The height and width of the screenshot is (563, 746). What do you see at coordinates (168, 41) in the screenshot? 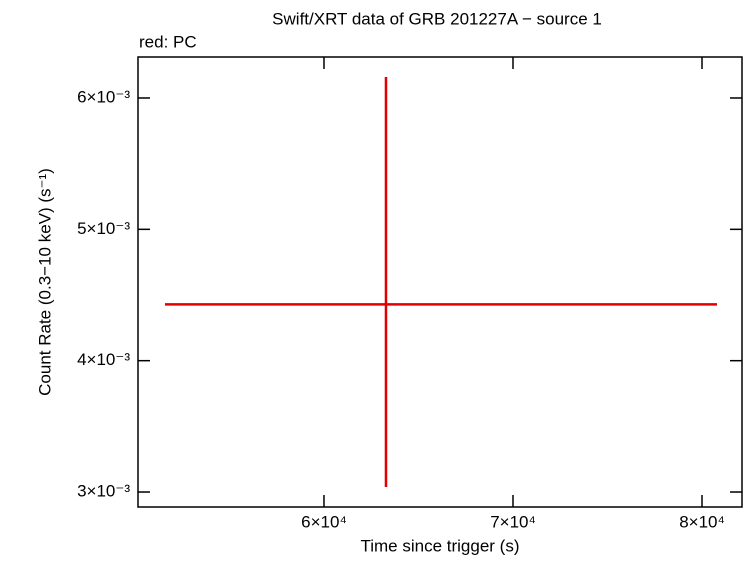
I see `chart-subtitle: red: PC` at bounding box center [168, 41].